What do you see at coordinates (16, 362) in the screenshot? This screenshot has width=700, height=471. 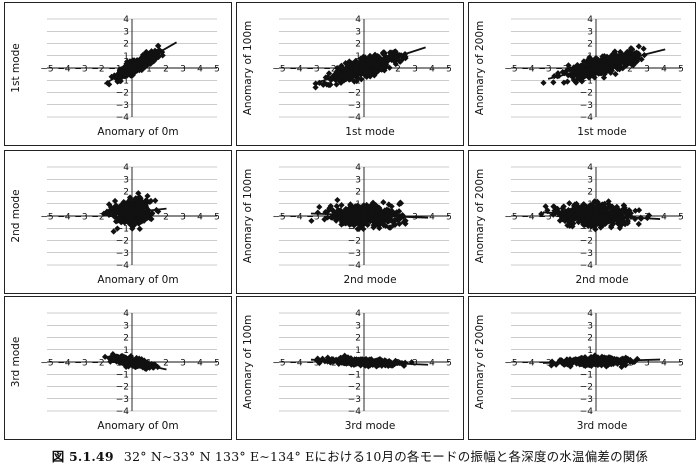 I see `y-axis-title: 3rd mode` at bounding box center [16, 362].